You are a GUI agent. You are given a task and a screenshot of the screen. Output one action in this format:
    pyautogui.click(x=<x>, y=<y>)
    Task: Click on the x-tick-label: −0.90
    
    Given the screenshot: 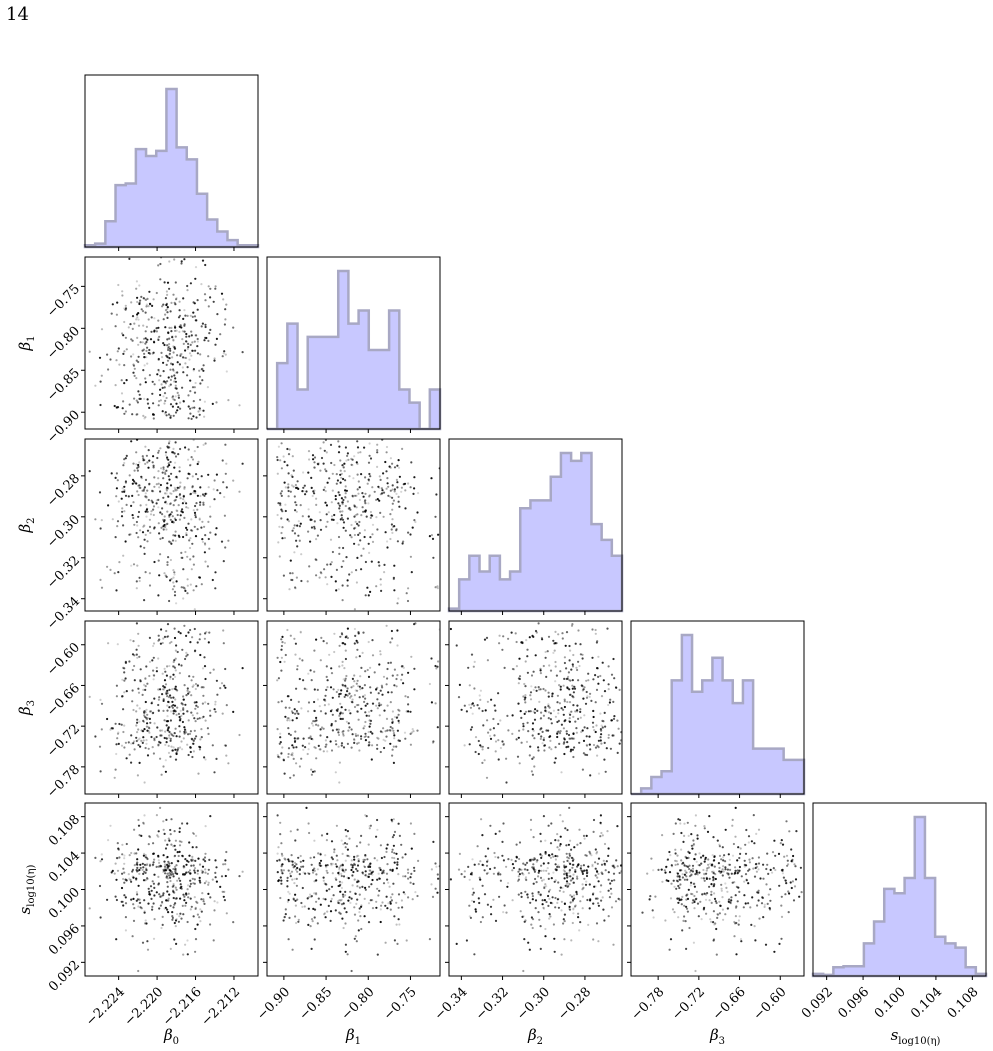 What is the action you would take?
    pyautogui.click(x=273, y=1004)
    